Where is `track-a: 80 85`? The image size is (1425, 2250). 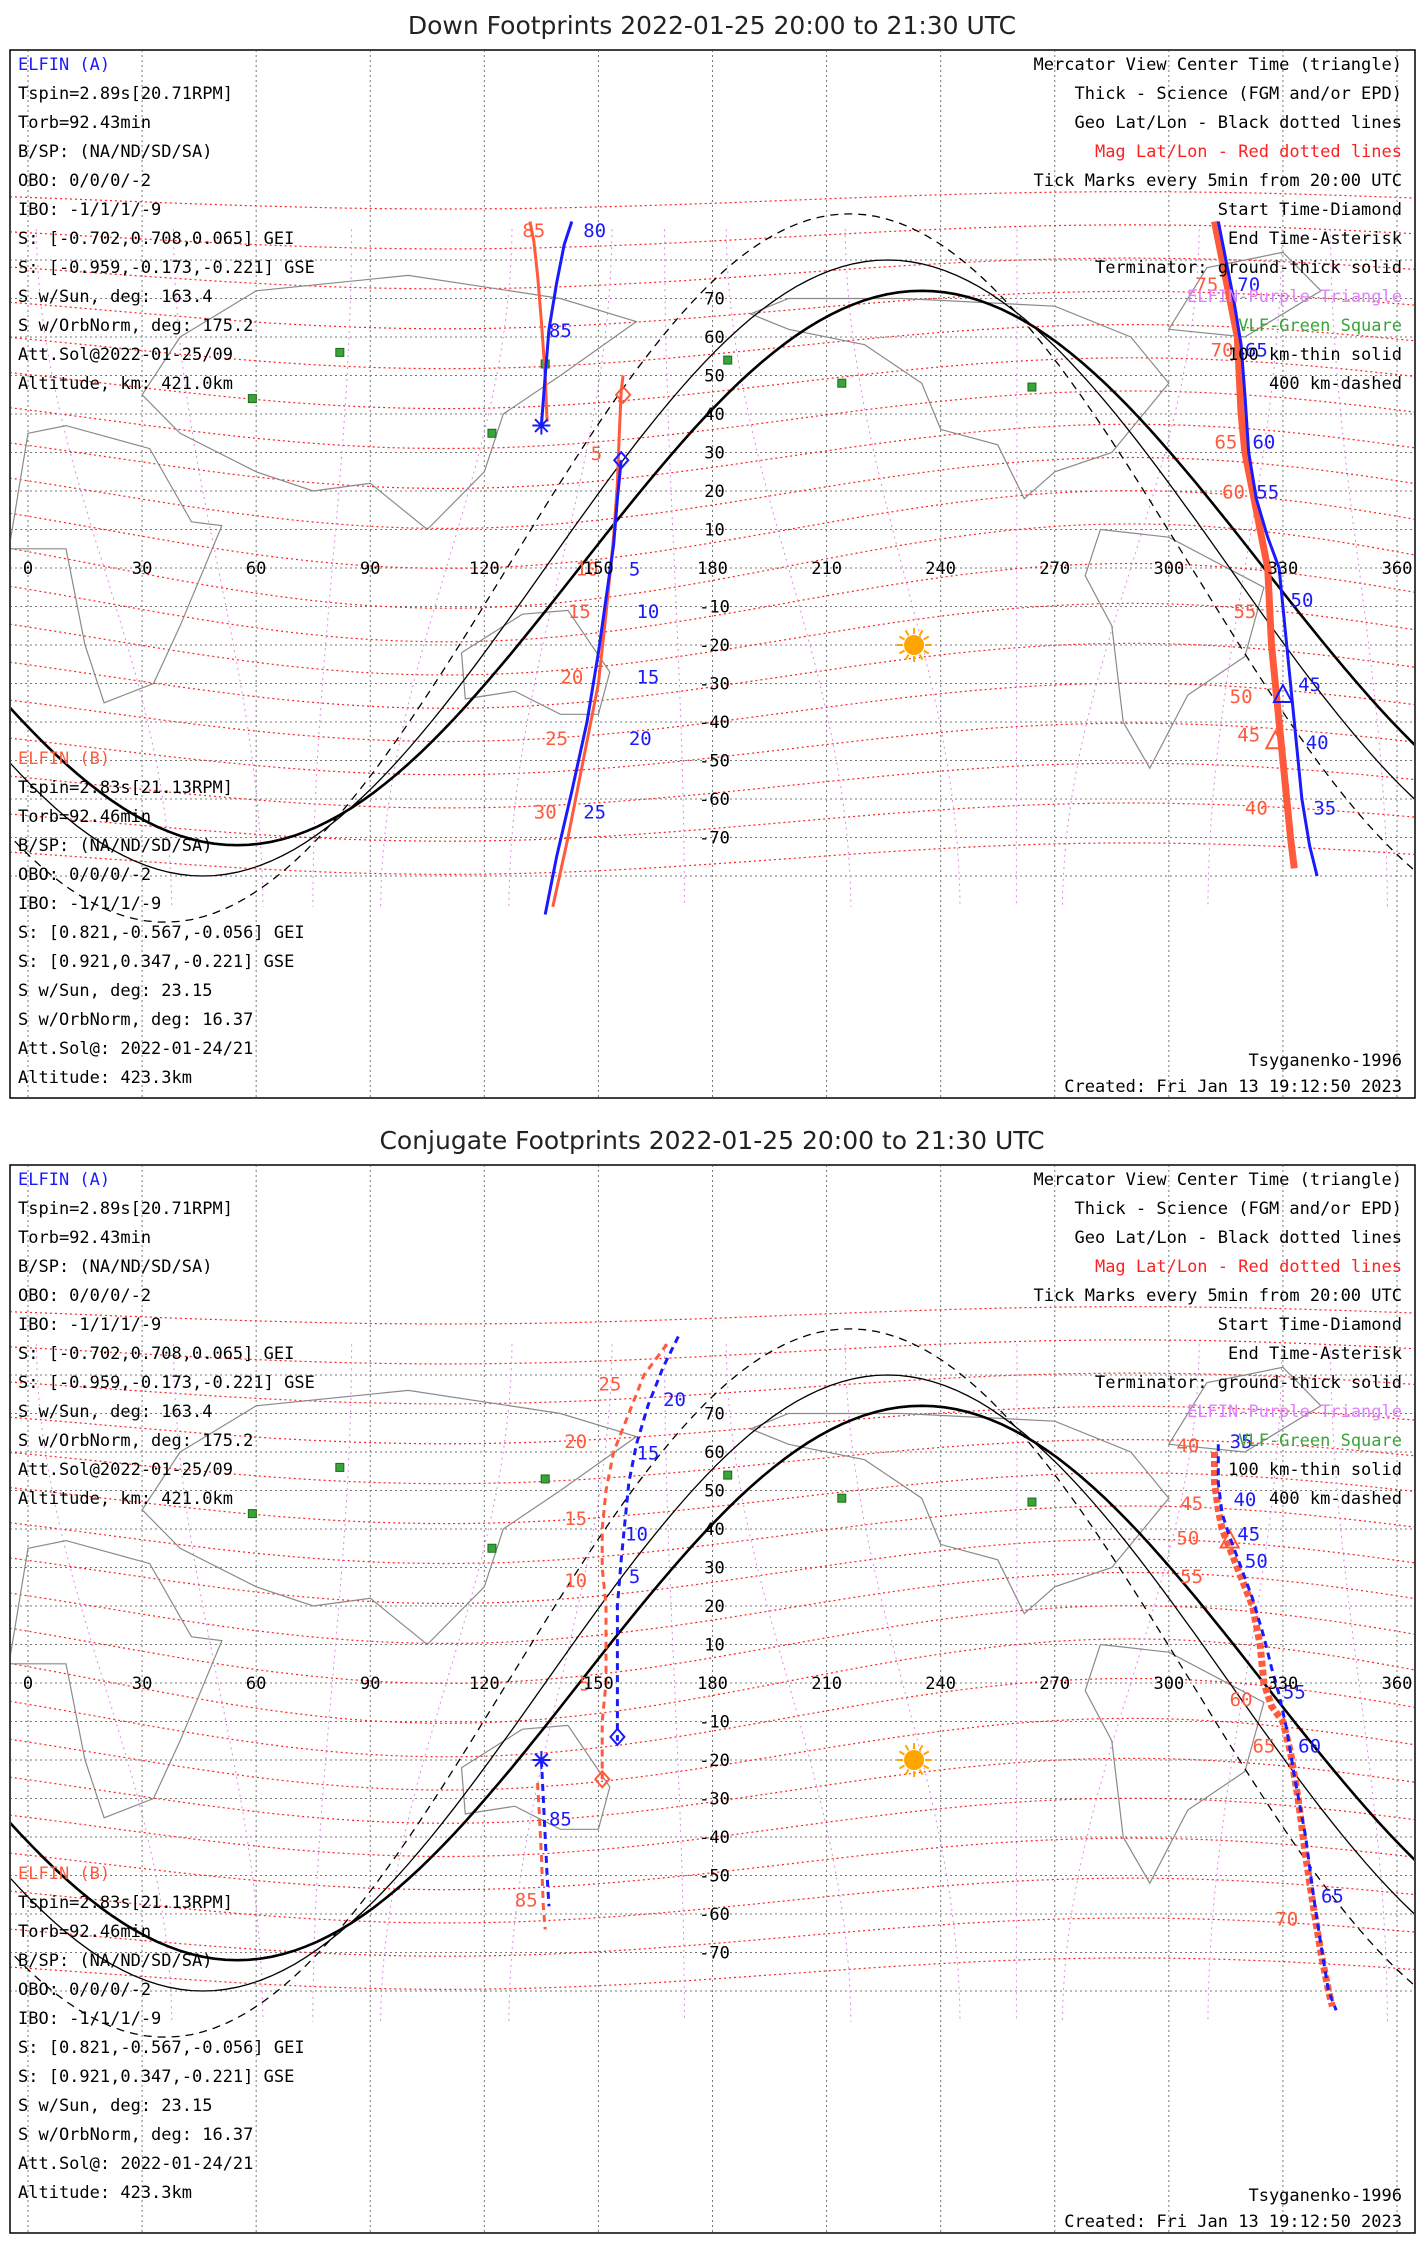 track-a: 80 85 is located at coordinates (569, 327).